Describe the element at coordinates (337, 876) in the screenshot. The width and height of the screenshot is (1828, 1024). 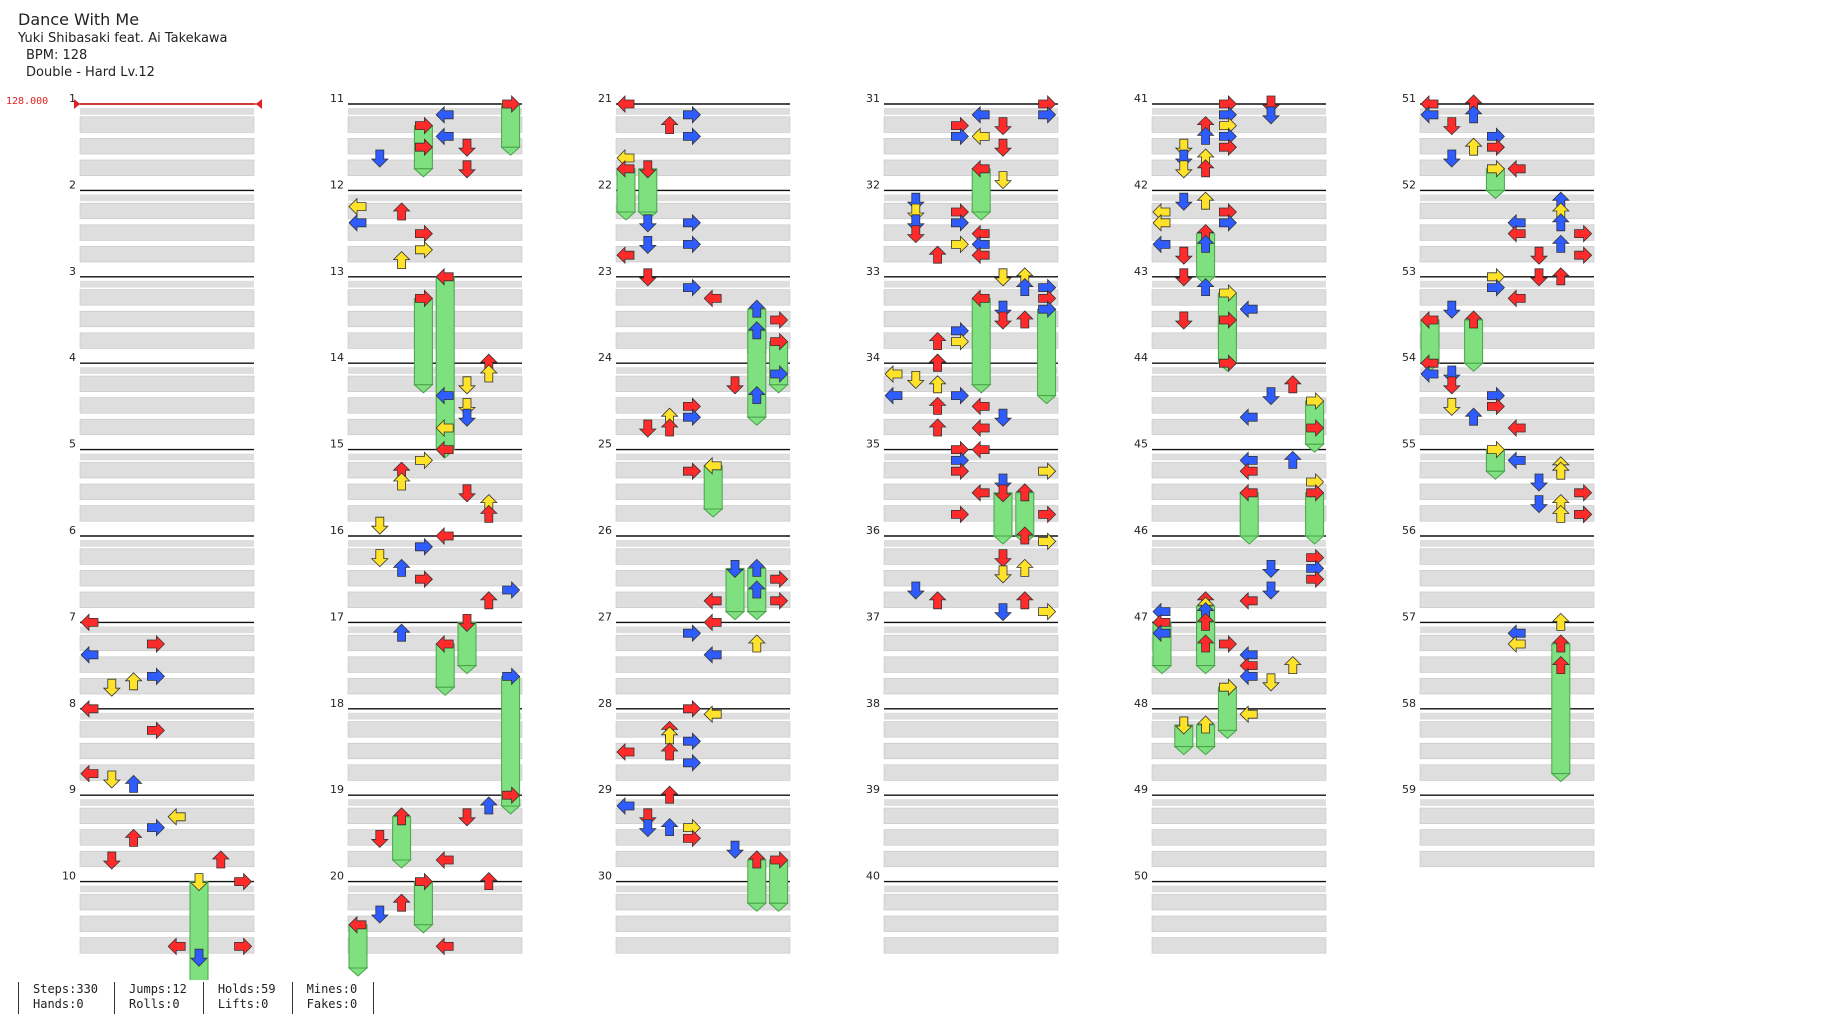
I see `measure-number: 20` at that location.